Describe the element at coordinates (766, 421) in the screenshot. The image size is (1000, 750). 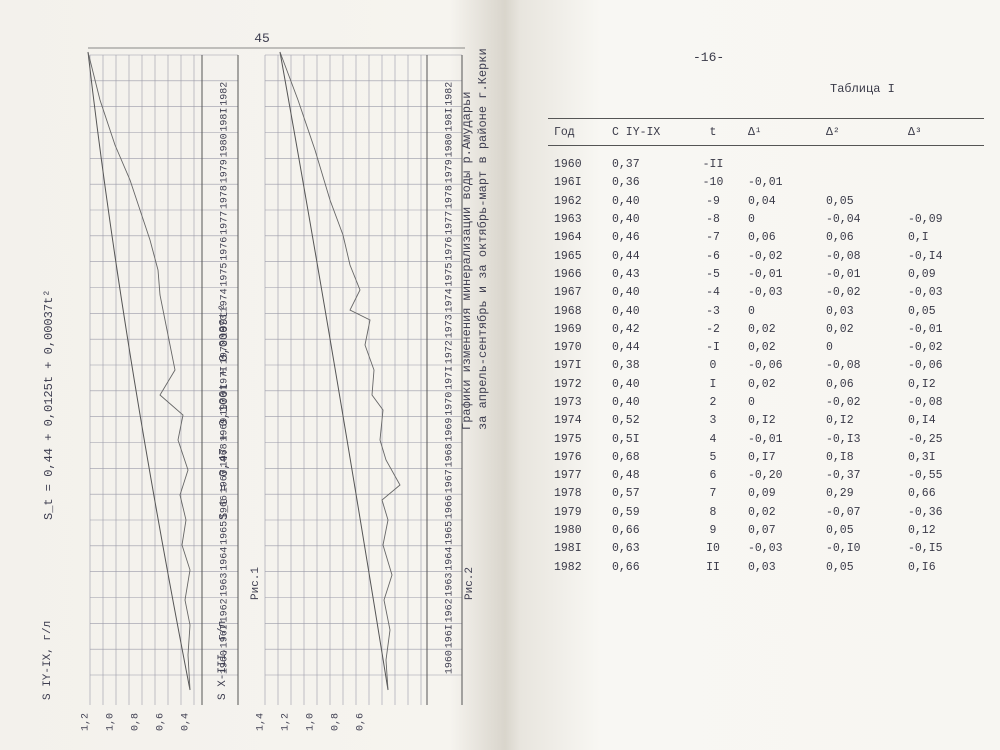
I see `table-row: 1974 0,52 3 0,I2 0,I2 0,I4` at that location.